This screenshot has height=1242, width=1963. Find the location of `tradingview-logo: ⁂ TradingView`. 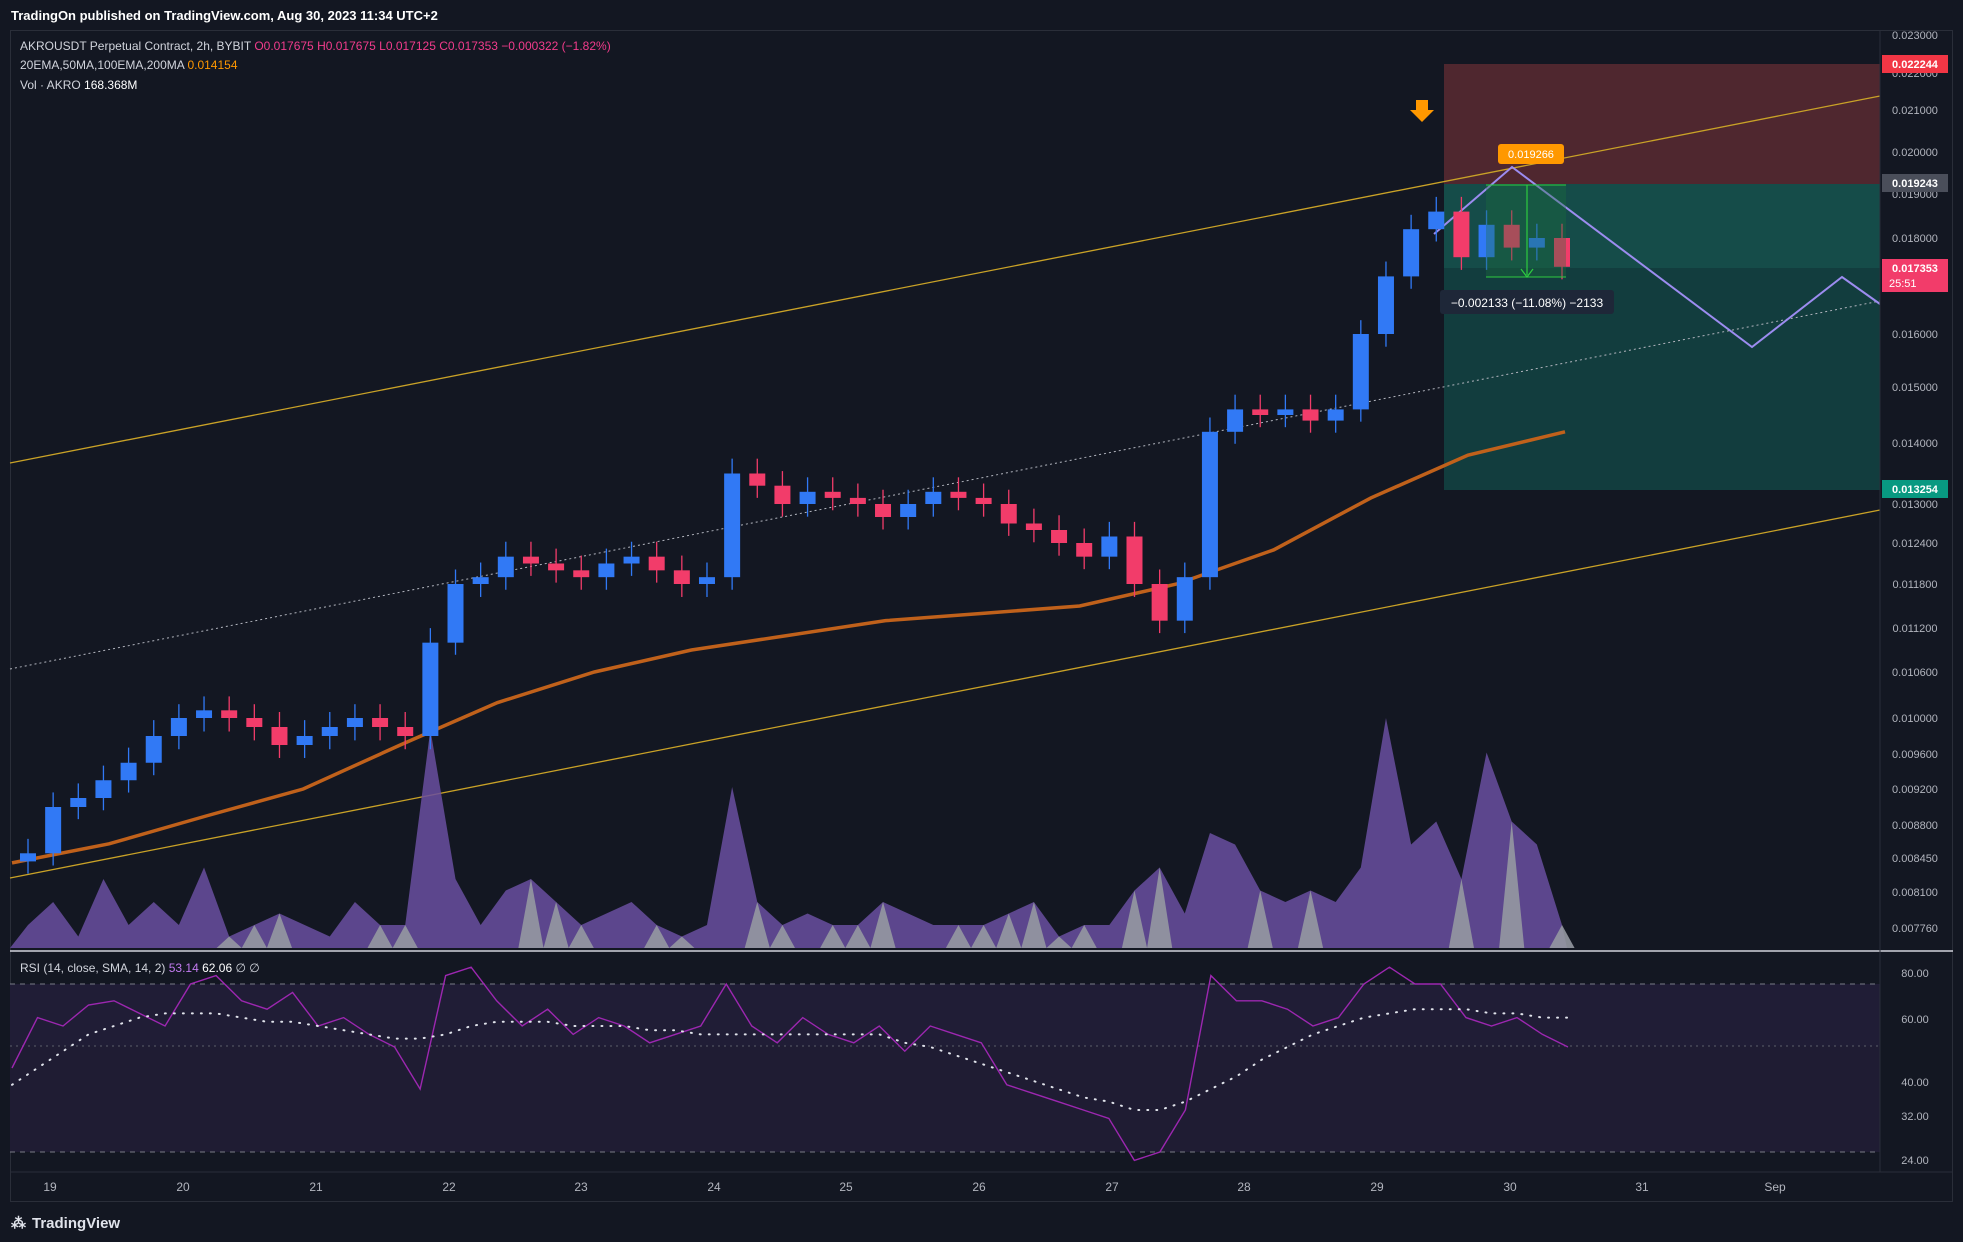

tradingview-logo: ⁂ TradingView is located at coordinates (65, 1223).